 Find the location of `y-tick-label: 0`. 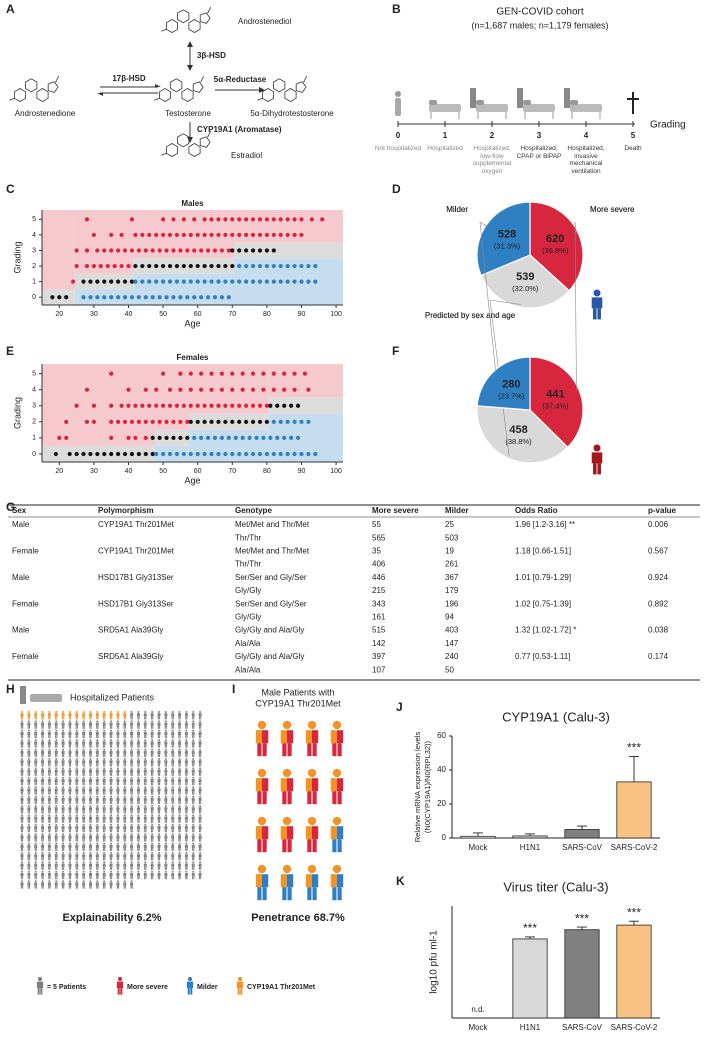

y-tick-label: 0 is located at coordinates (34, 297).